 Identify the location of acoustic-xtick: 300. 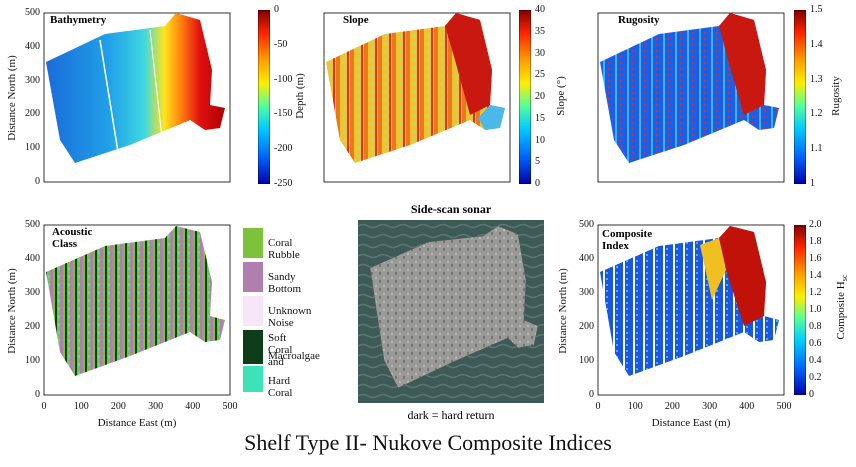
(156, 406).